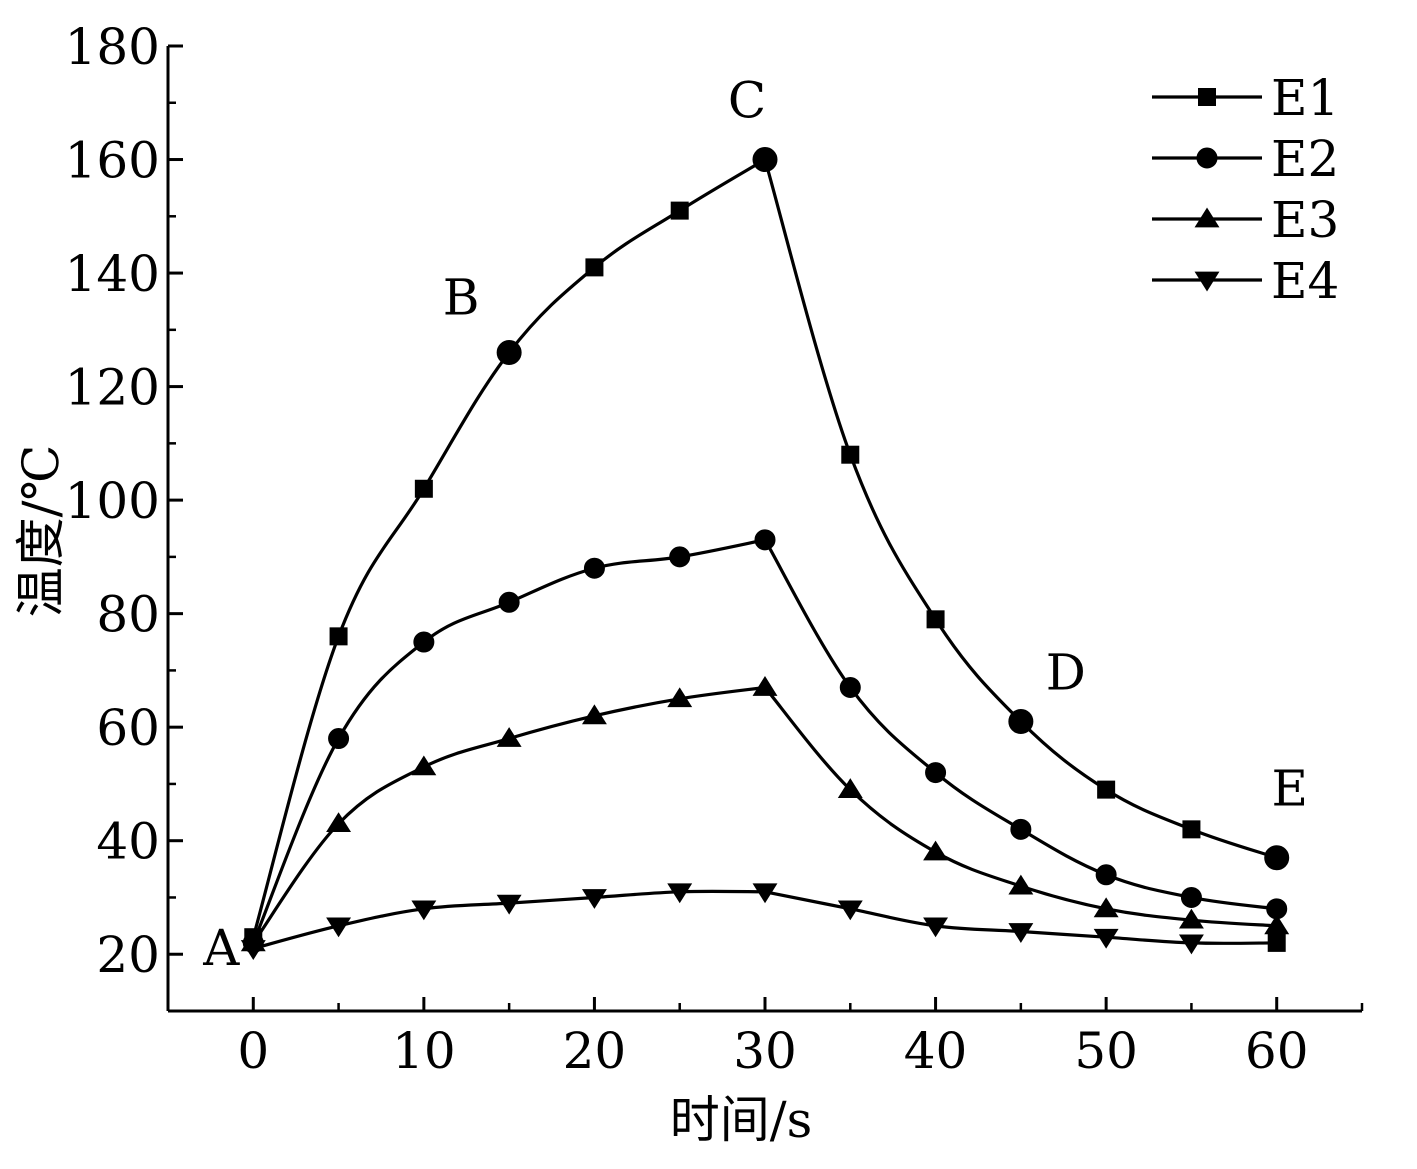 The image size is (1417, 1169). Describe the element at coordinates (1245, 98) in the screenshot. I see `legend-item-e1: E1` at that location.